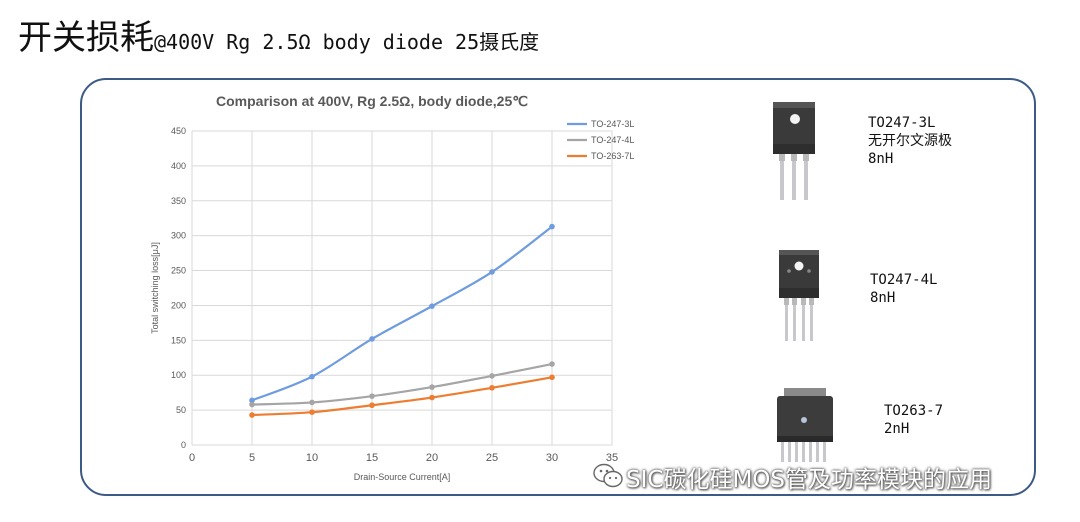 The width and height of the screenshot is (1080, 522). What do you see at coordinates (347, 42) in the screenshot?
I see `slide-title-sub: @400V Rg 2.5Ω body diode 25摄氏度` at bounding box center [347, 42].